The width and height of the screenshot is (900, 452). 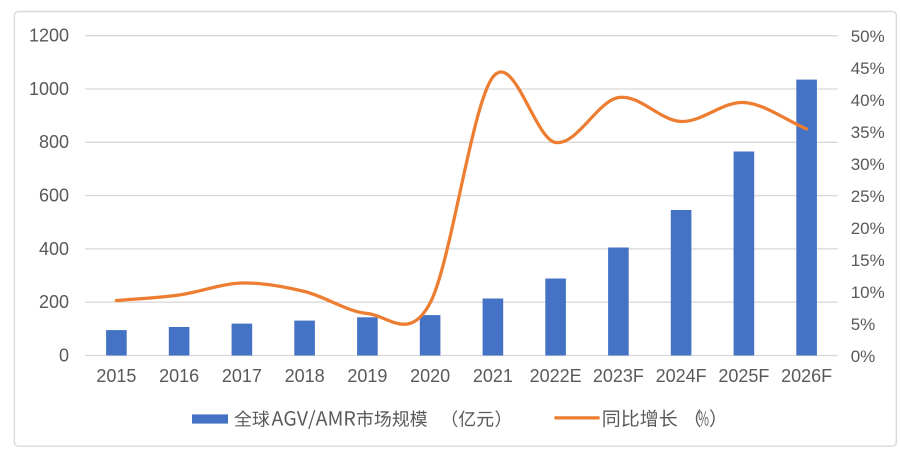 I want to click on svg-text: 35%, so click(x=868, y=132).